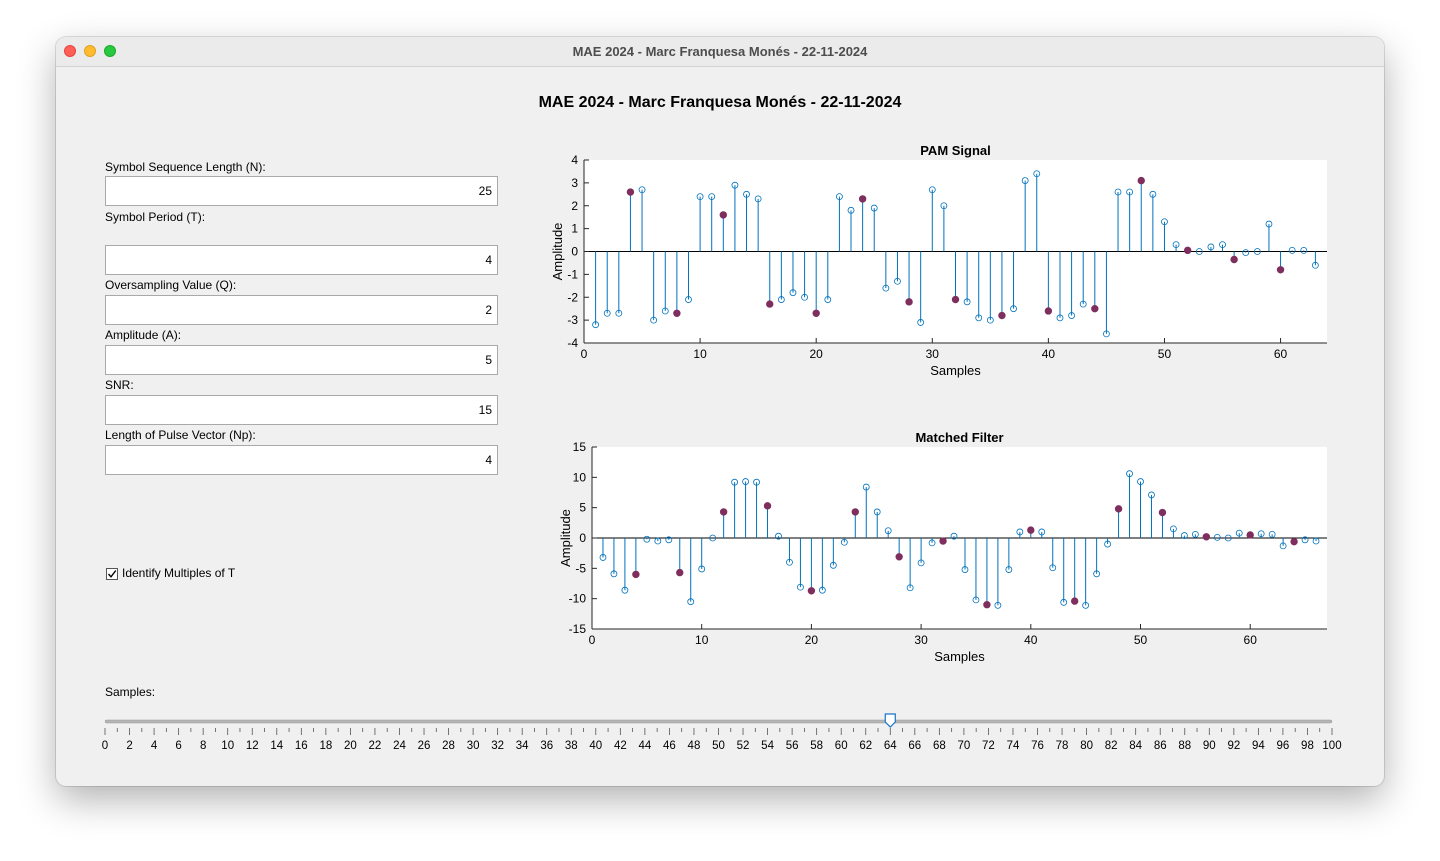 This screenshot has width=1440, height=861. I want to click on slider-tick-label: 46, so click(669, 746).